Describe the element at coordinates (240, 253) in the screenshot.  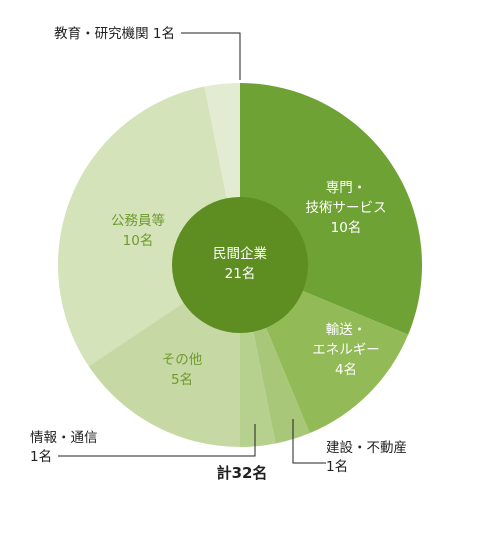
I see `center-label-line1: 民間企業` at that location.